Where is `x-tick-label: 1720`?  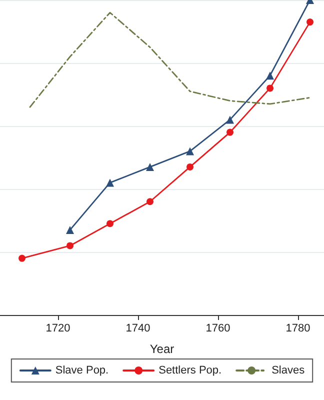 x-tick-label: 1720 is located at coordinates (58, 328).